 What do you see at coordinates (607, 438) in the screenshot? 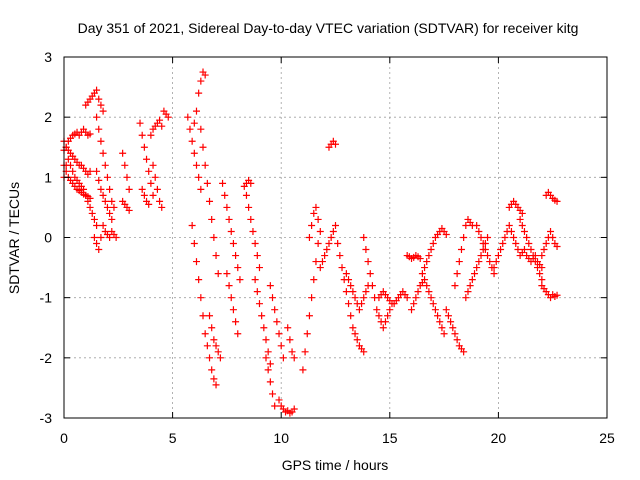
I see `x-tick-label: 25` at bounding box center [607, 438].